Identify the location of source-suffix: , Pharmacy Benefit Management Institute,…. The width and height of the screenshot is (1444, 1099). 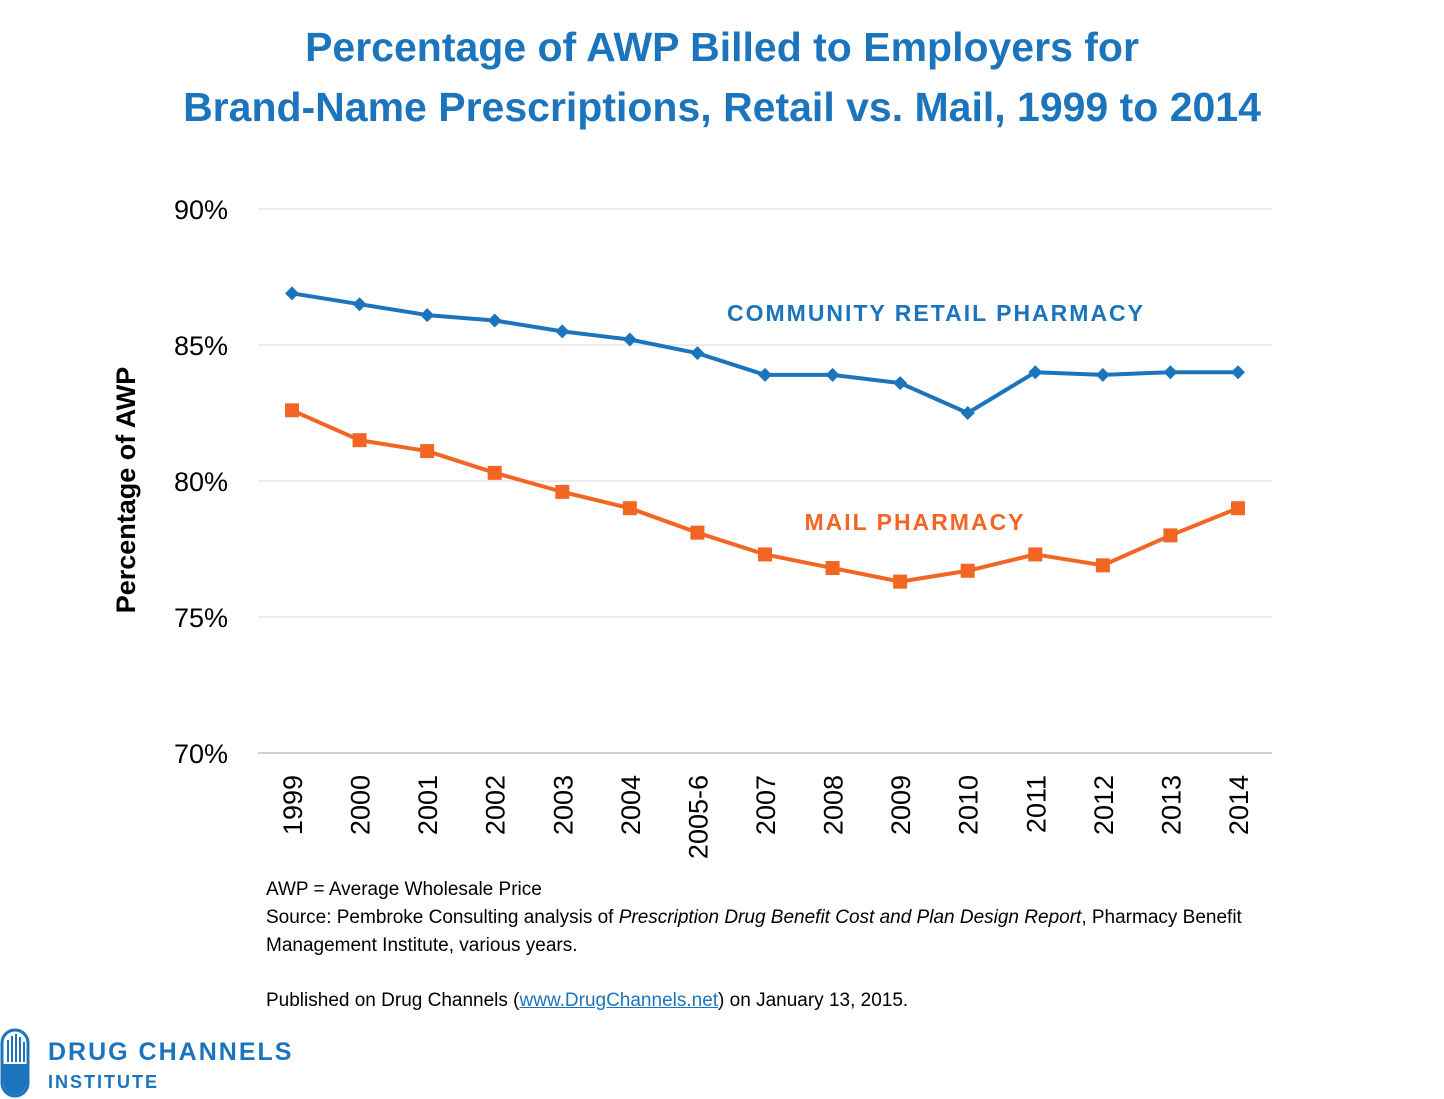
(754, 931).